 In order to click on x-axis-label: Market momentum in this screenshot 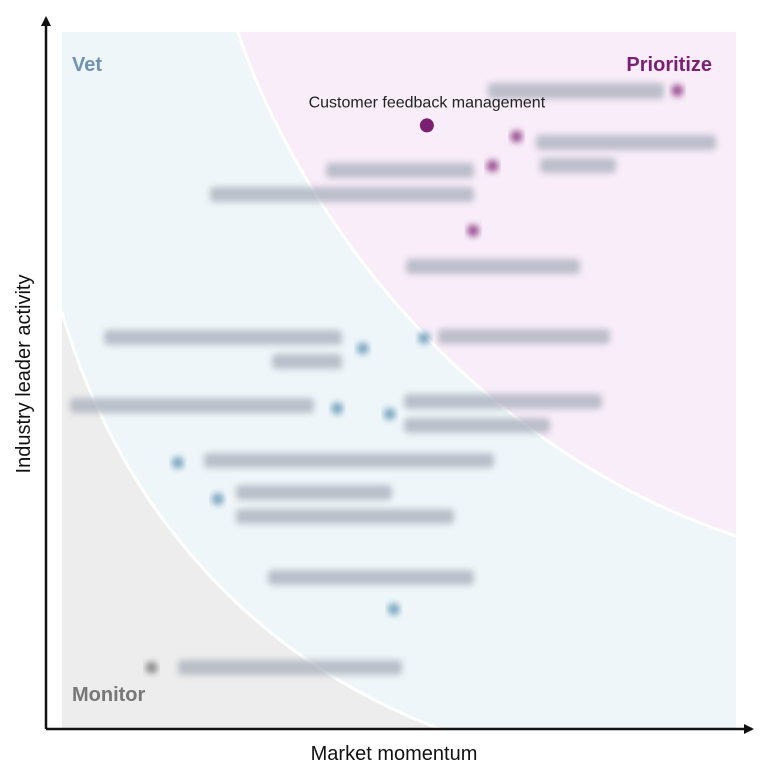, I will do `click(394, 754)`.